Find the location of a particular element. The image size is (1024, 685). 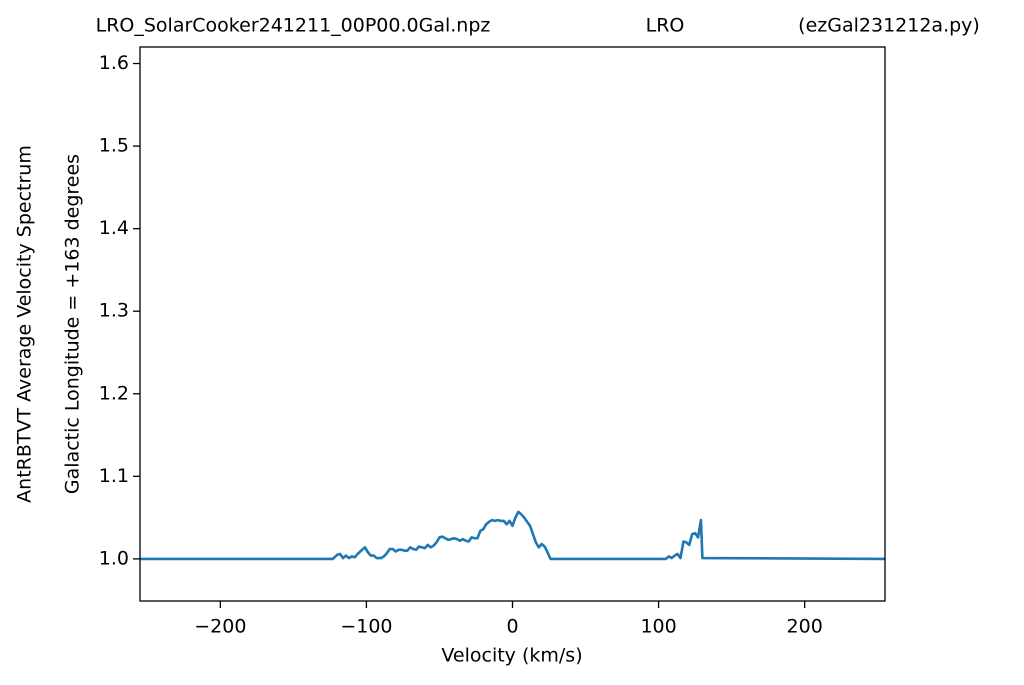

y-tick-label: 1.2 is located at coordinates (114, 393).